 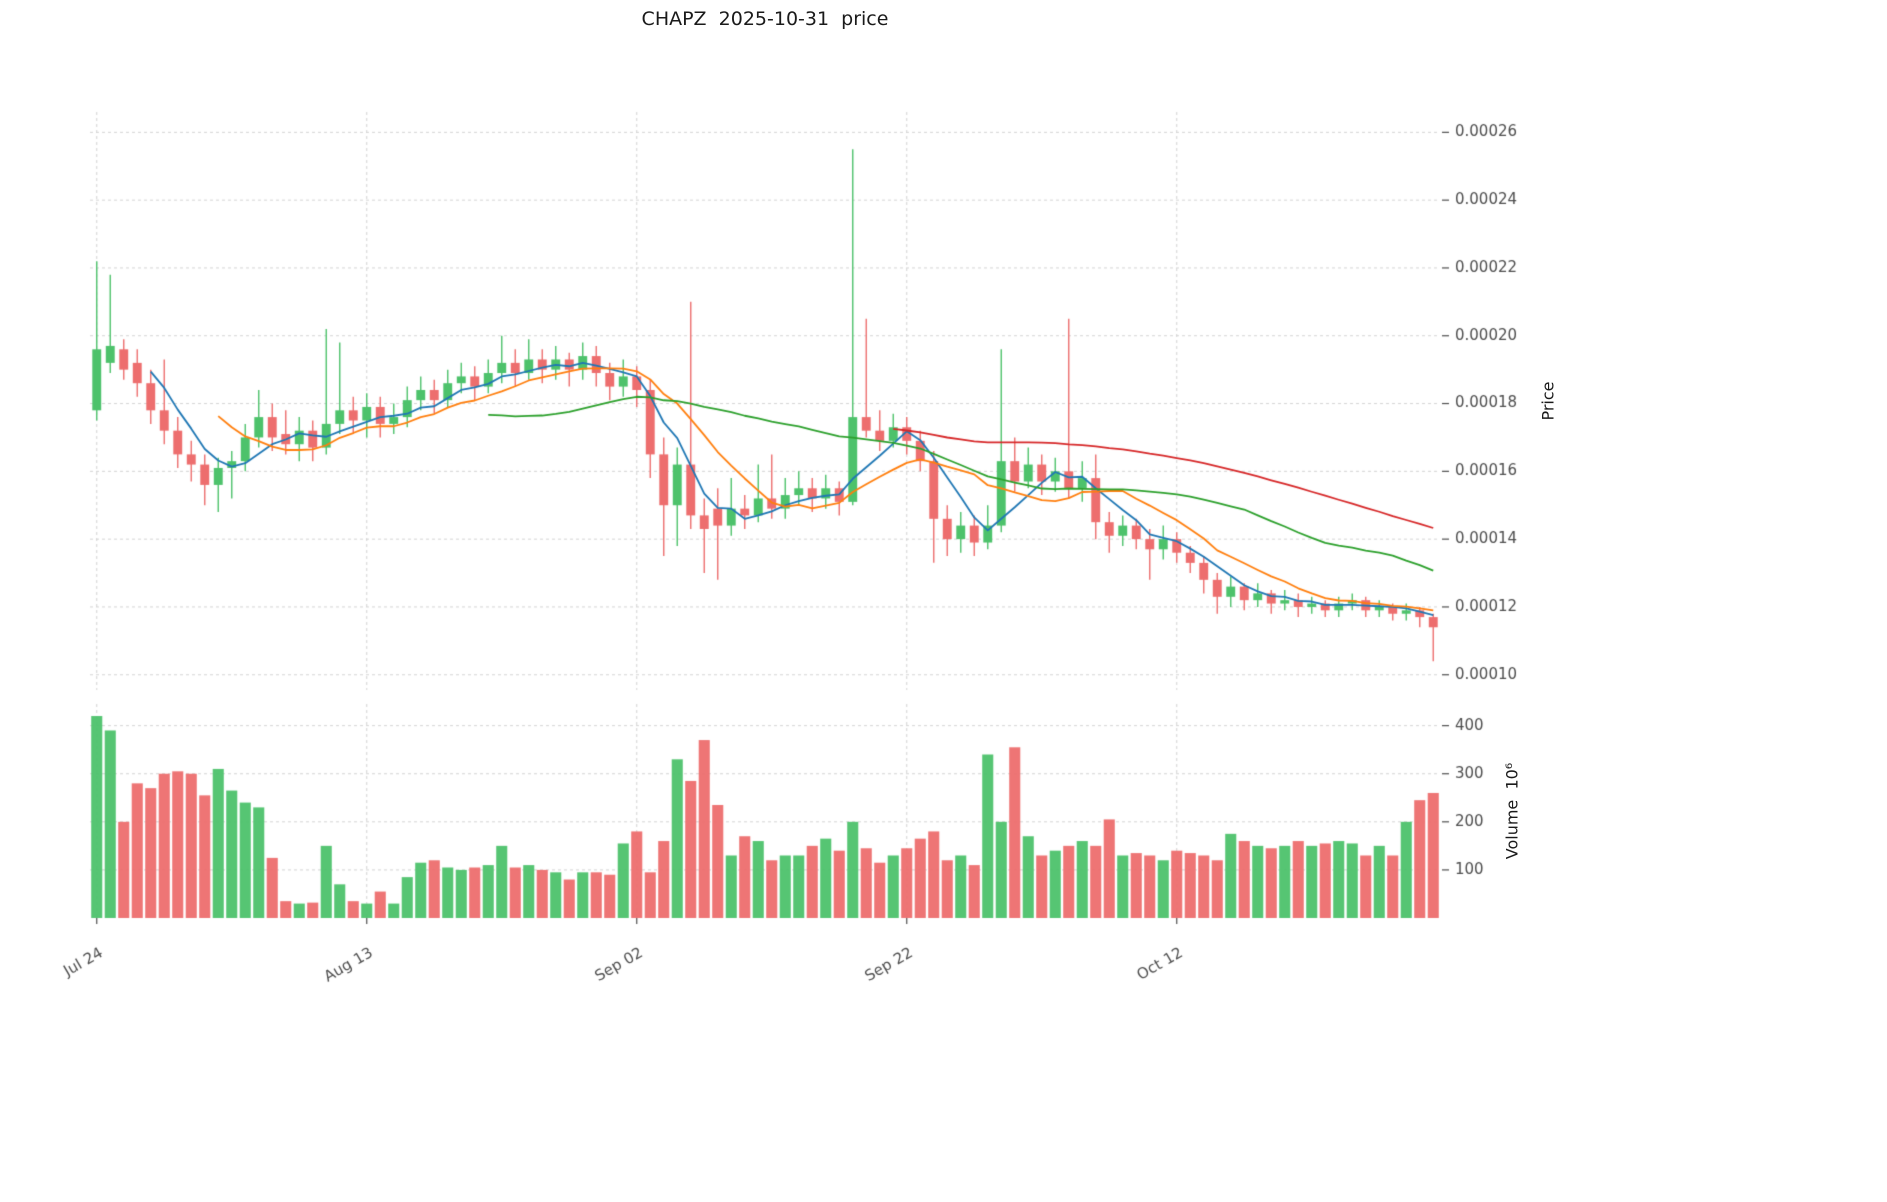 What do you see at coordinates (1512, 811) in the screenshot?
I see `volume-axis-label: Volume 10⁶` at bounding box center [1512, 811].